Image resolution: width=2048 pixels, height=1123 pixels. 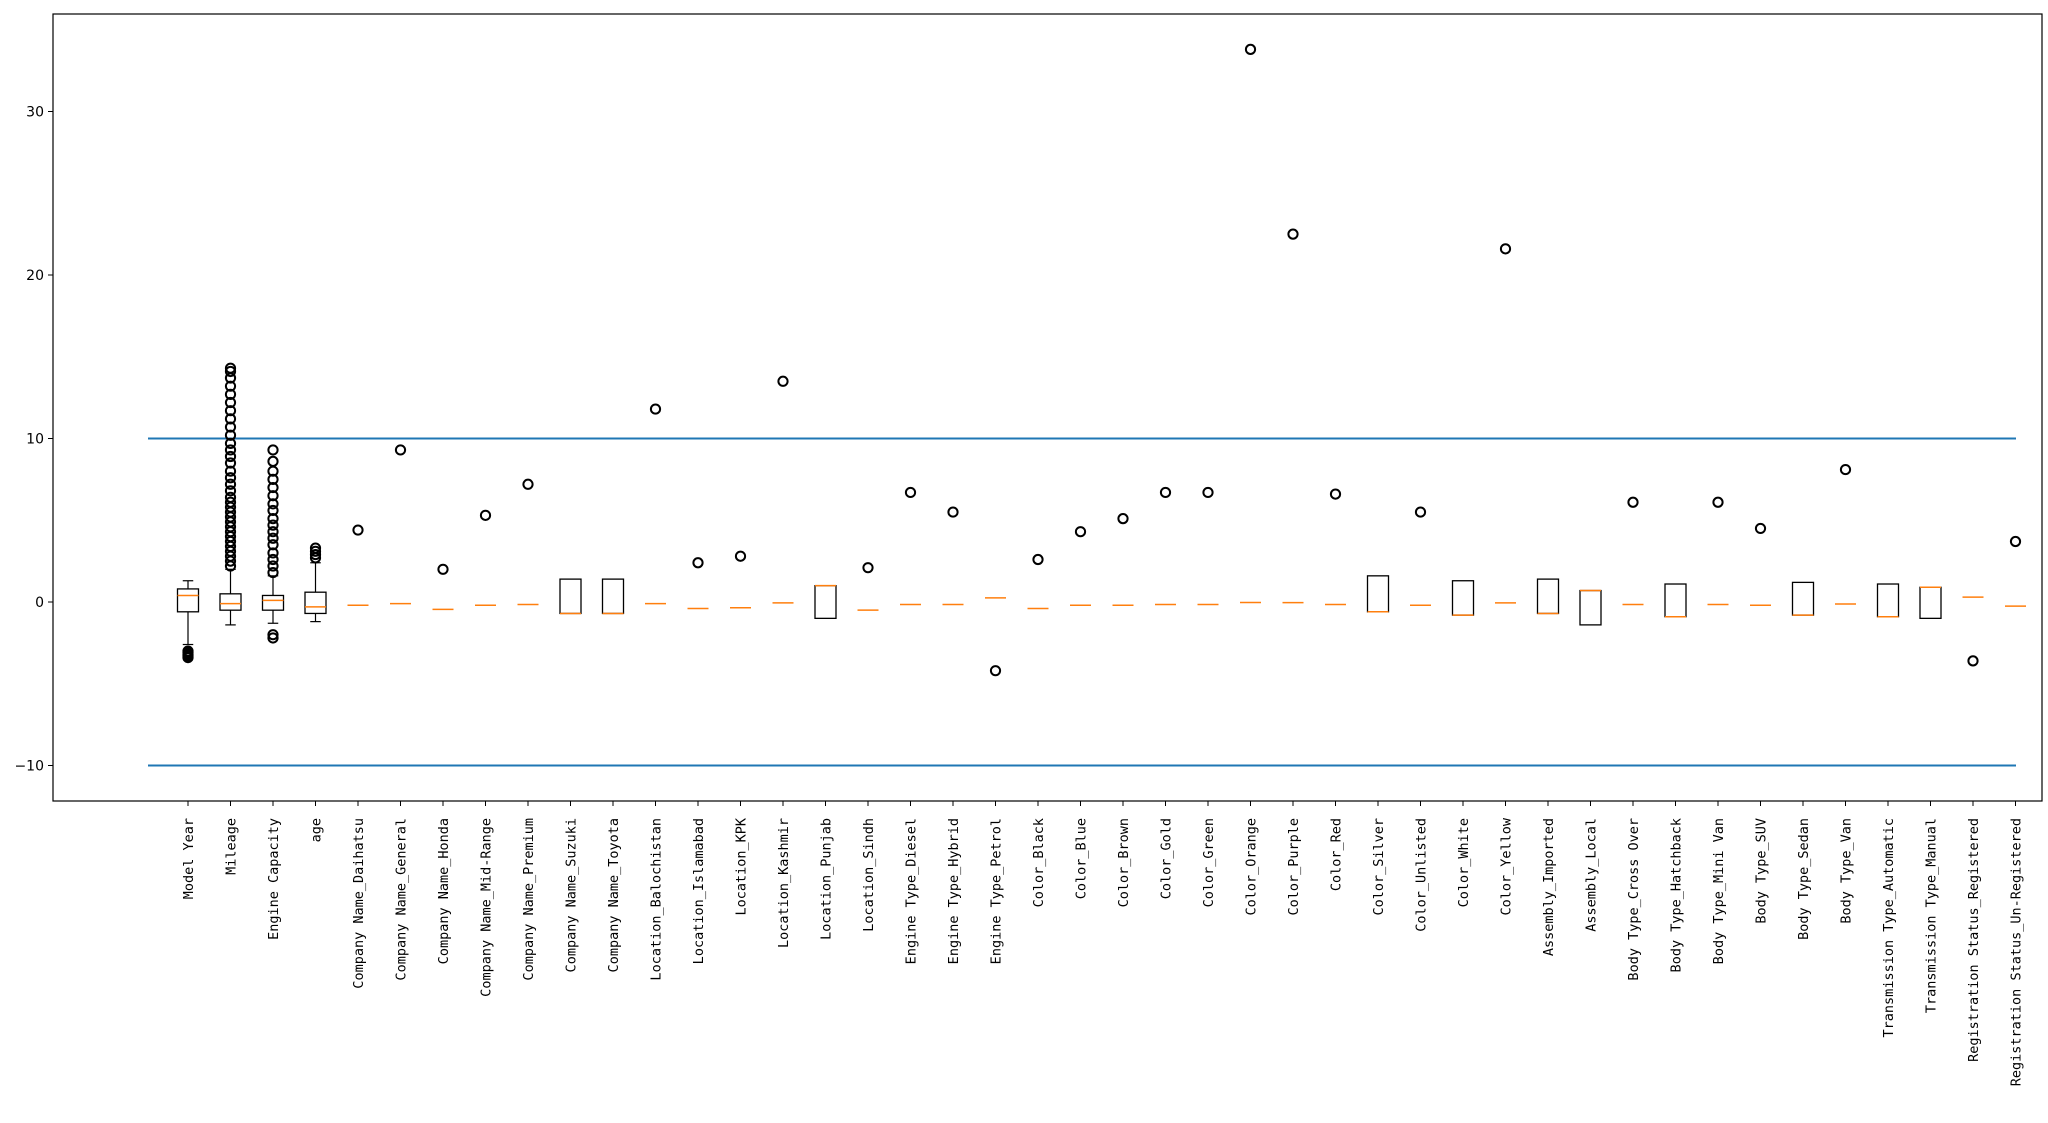 I want to click on x-tick-label: Registration Status_Un-Registered, so click(x=2017, y=952).